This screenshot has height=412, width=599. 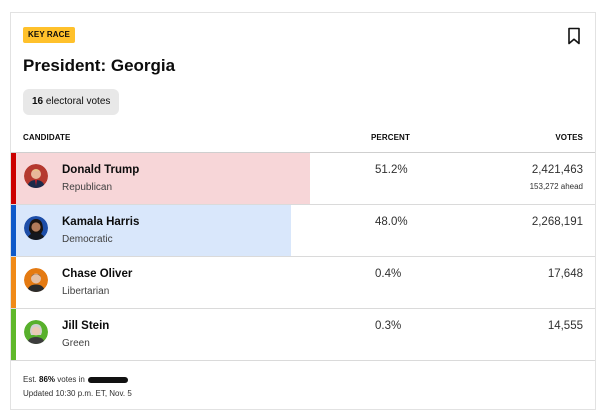 I want to click on race-title: President: Georgia, so click(x=99, y=65).